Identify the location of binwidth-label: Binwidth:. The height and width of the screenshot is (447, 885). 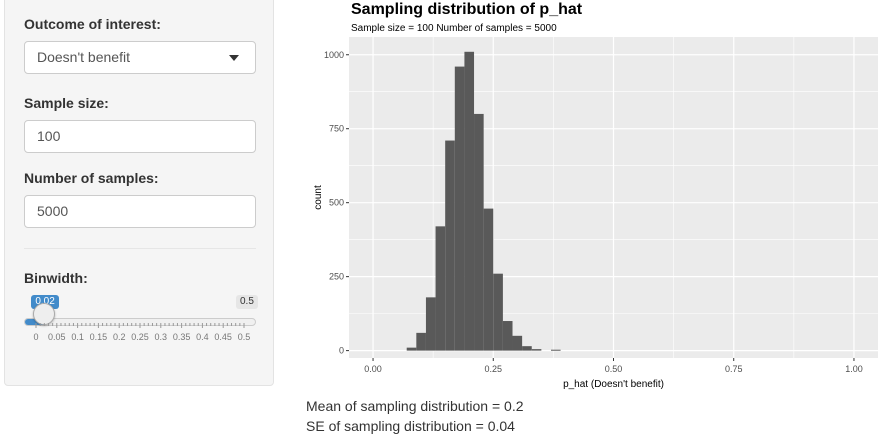
(56, 278).